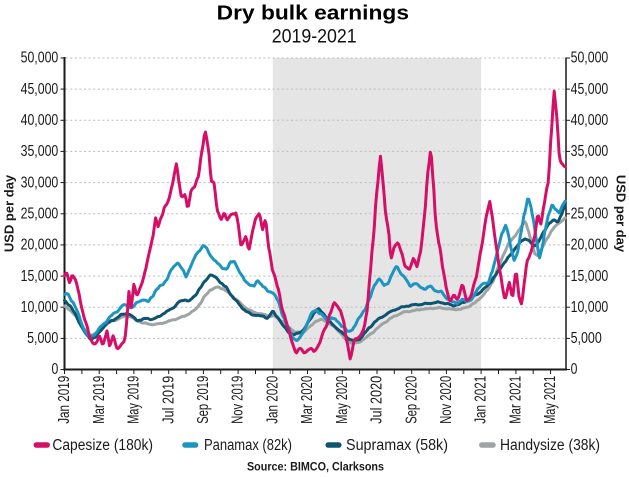  I want to click on svg-text: Sep 2020, so click(411, 400).